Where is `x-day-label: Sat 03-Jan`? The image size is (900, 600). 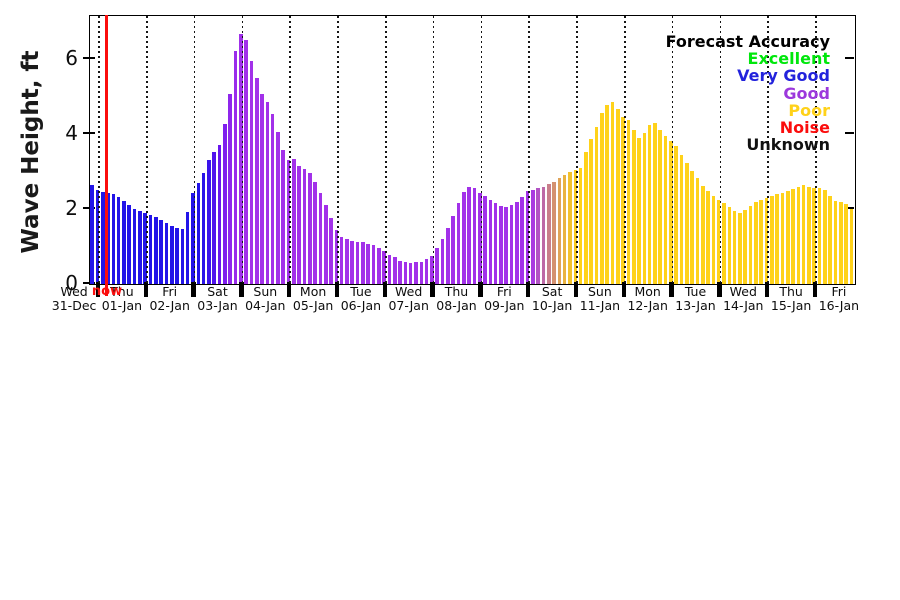
x-day-label: Sat 03-Jan is located at coordinates (218, 299).